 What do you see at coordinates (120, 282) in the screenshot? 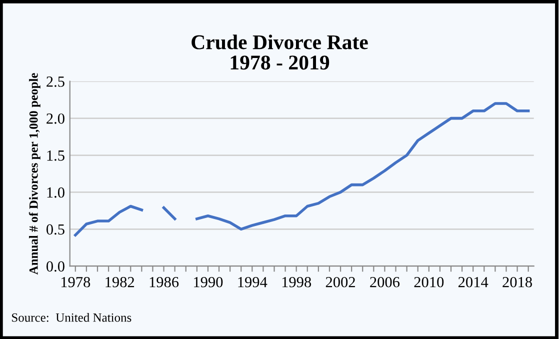
I see `x-tick-label: 1982` at bounding box center [120, 282].